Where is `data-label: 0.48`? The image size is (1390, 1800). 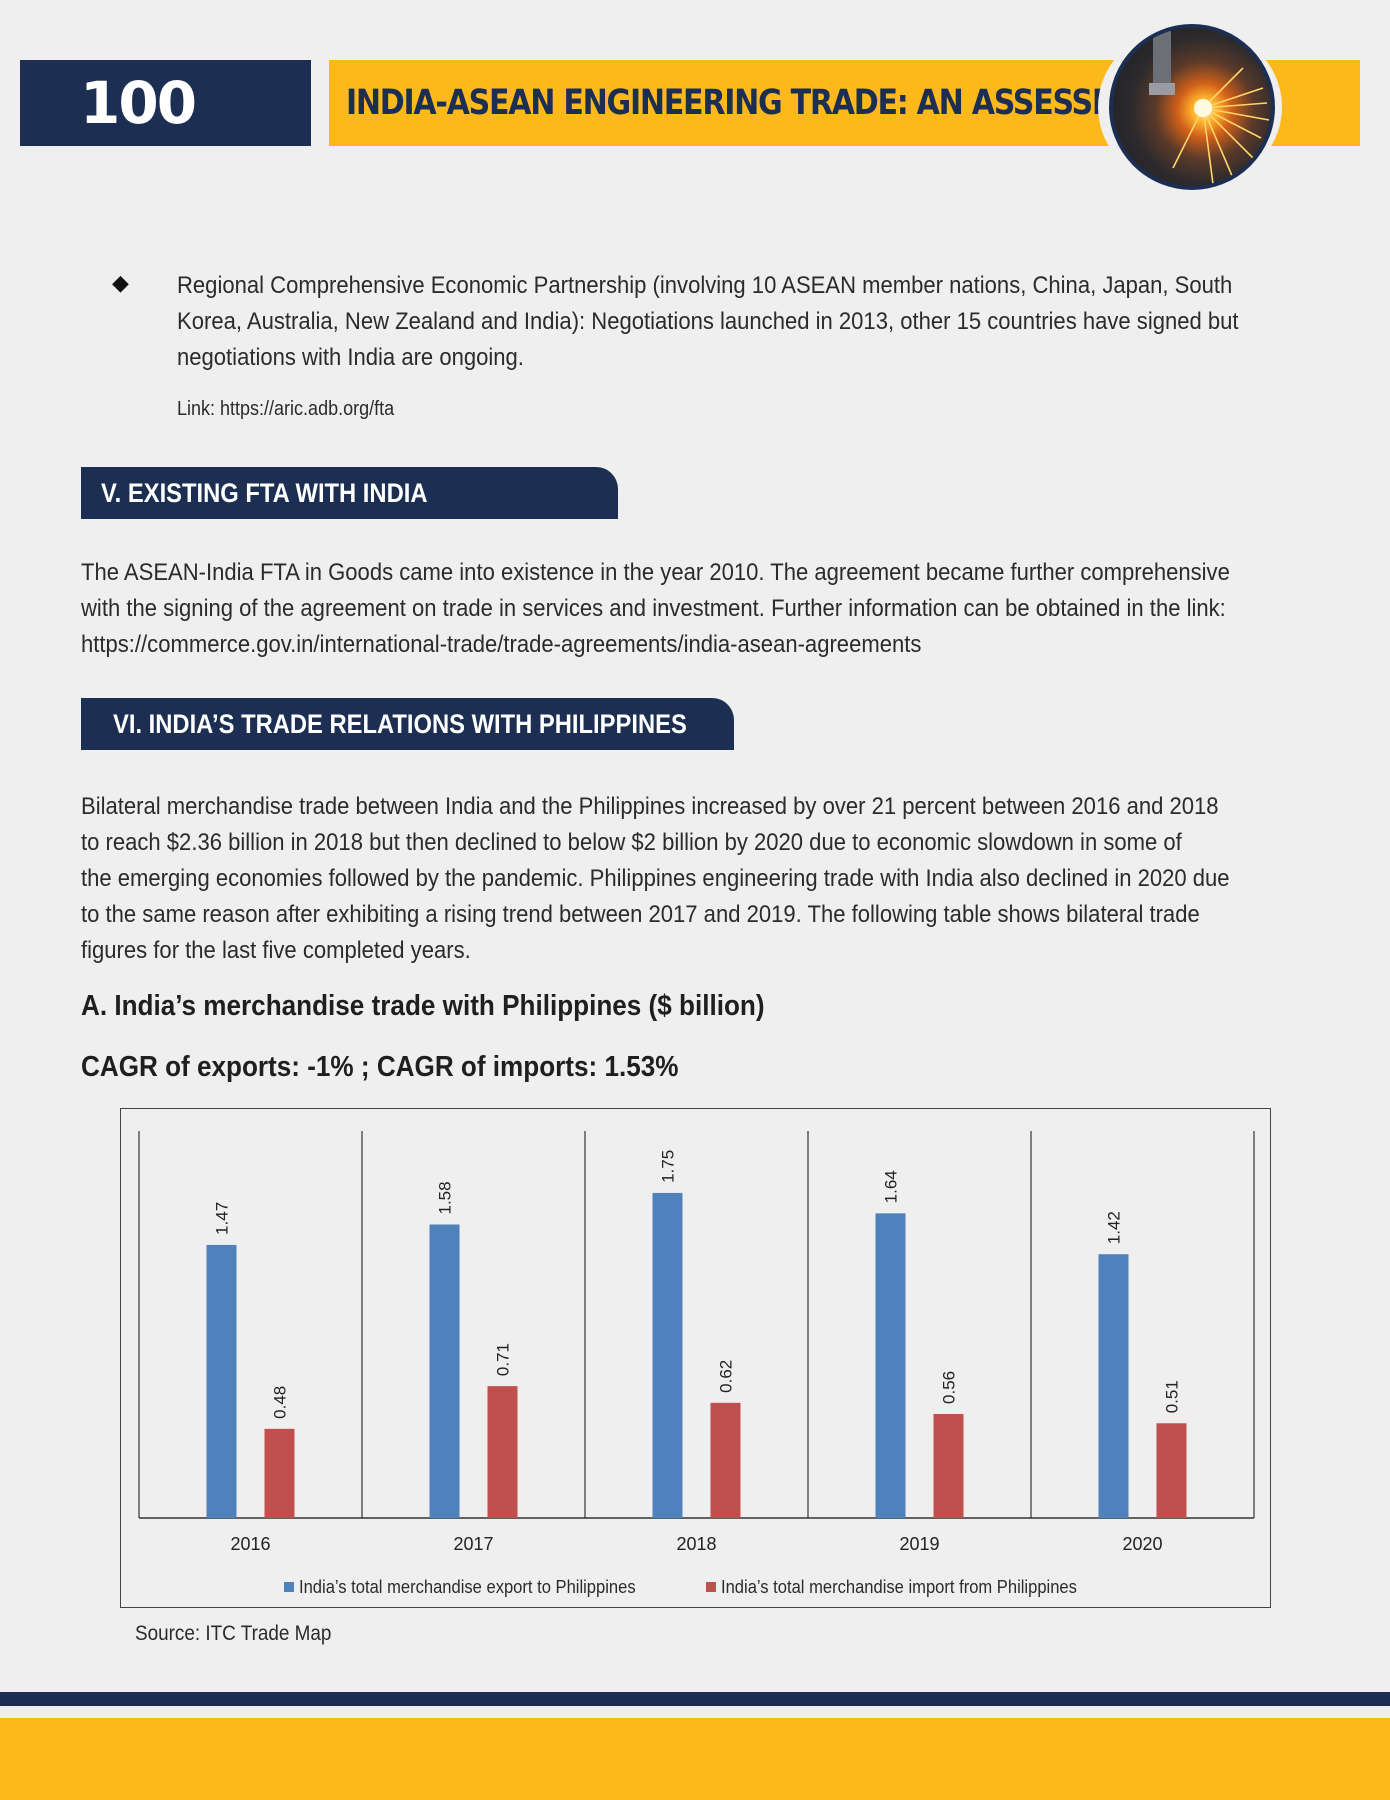
data-label: 0.48 is located at coordinates (279, 1402).